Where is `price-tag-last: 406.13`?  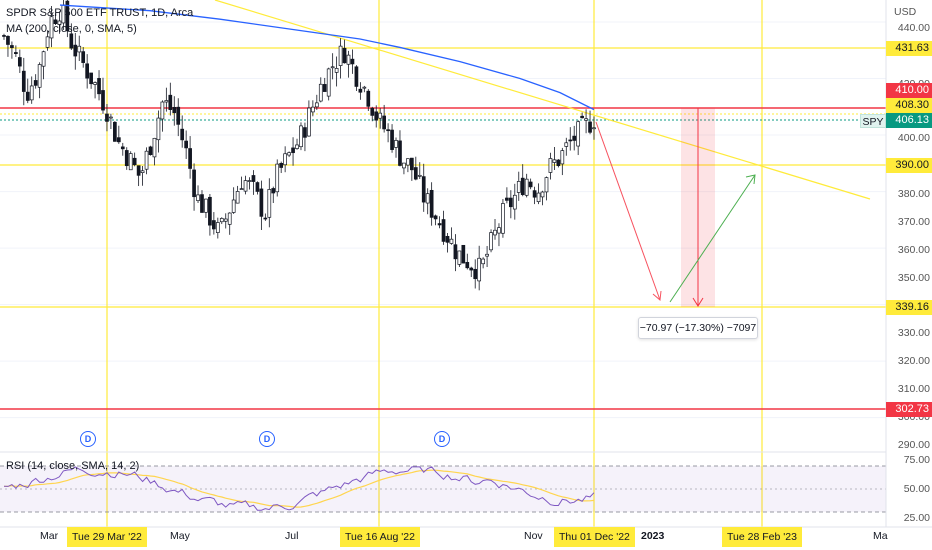
price-tag-last: 406.13 is located at coordinates (909, 120).